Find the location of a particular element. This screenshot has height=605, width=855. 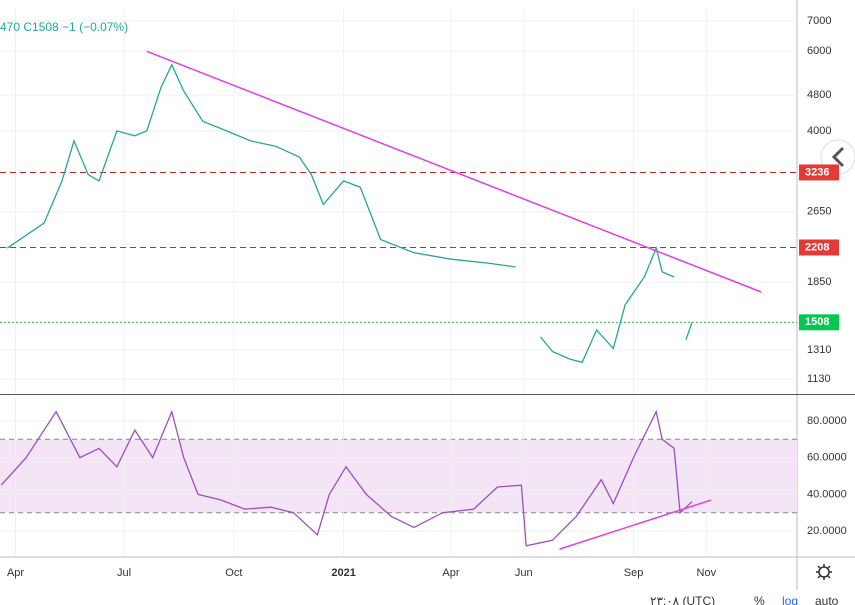

scroll-button-icon is located at coordinates (838, 157).